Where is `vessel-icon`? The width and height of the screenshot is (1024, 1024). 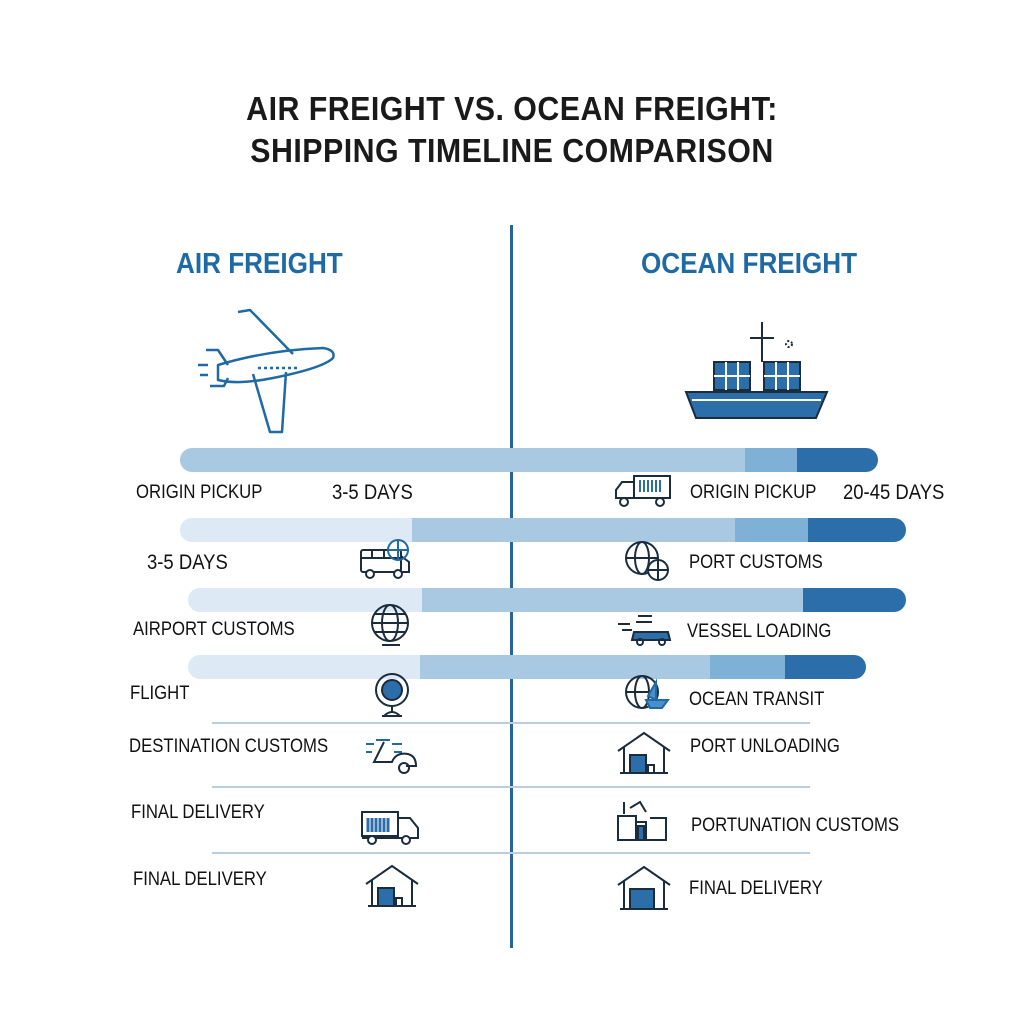 vessel-icon is located at coordinates (645, 630).